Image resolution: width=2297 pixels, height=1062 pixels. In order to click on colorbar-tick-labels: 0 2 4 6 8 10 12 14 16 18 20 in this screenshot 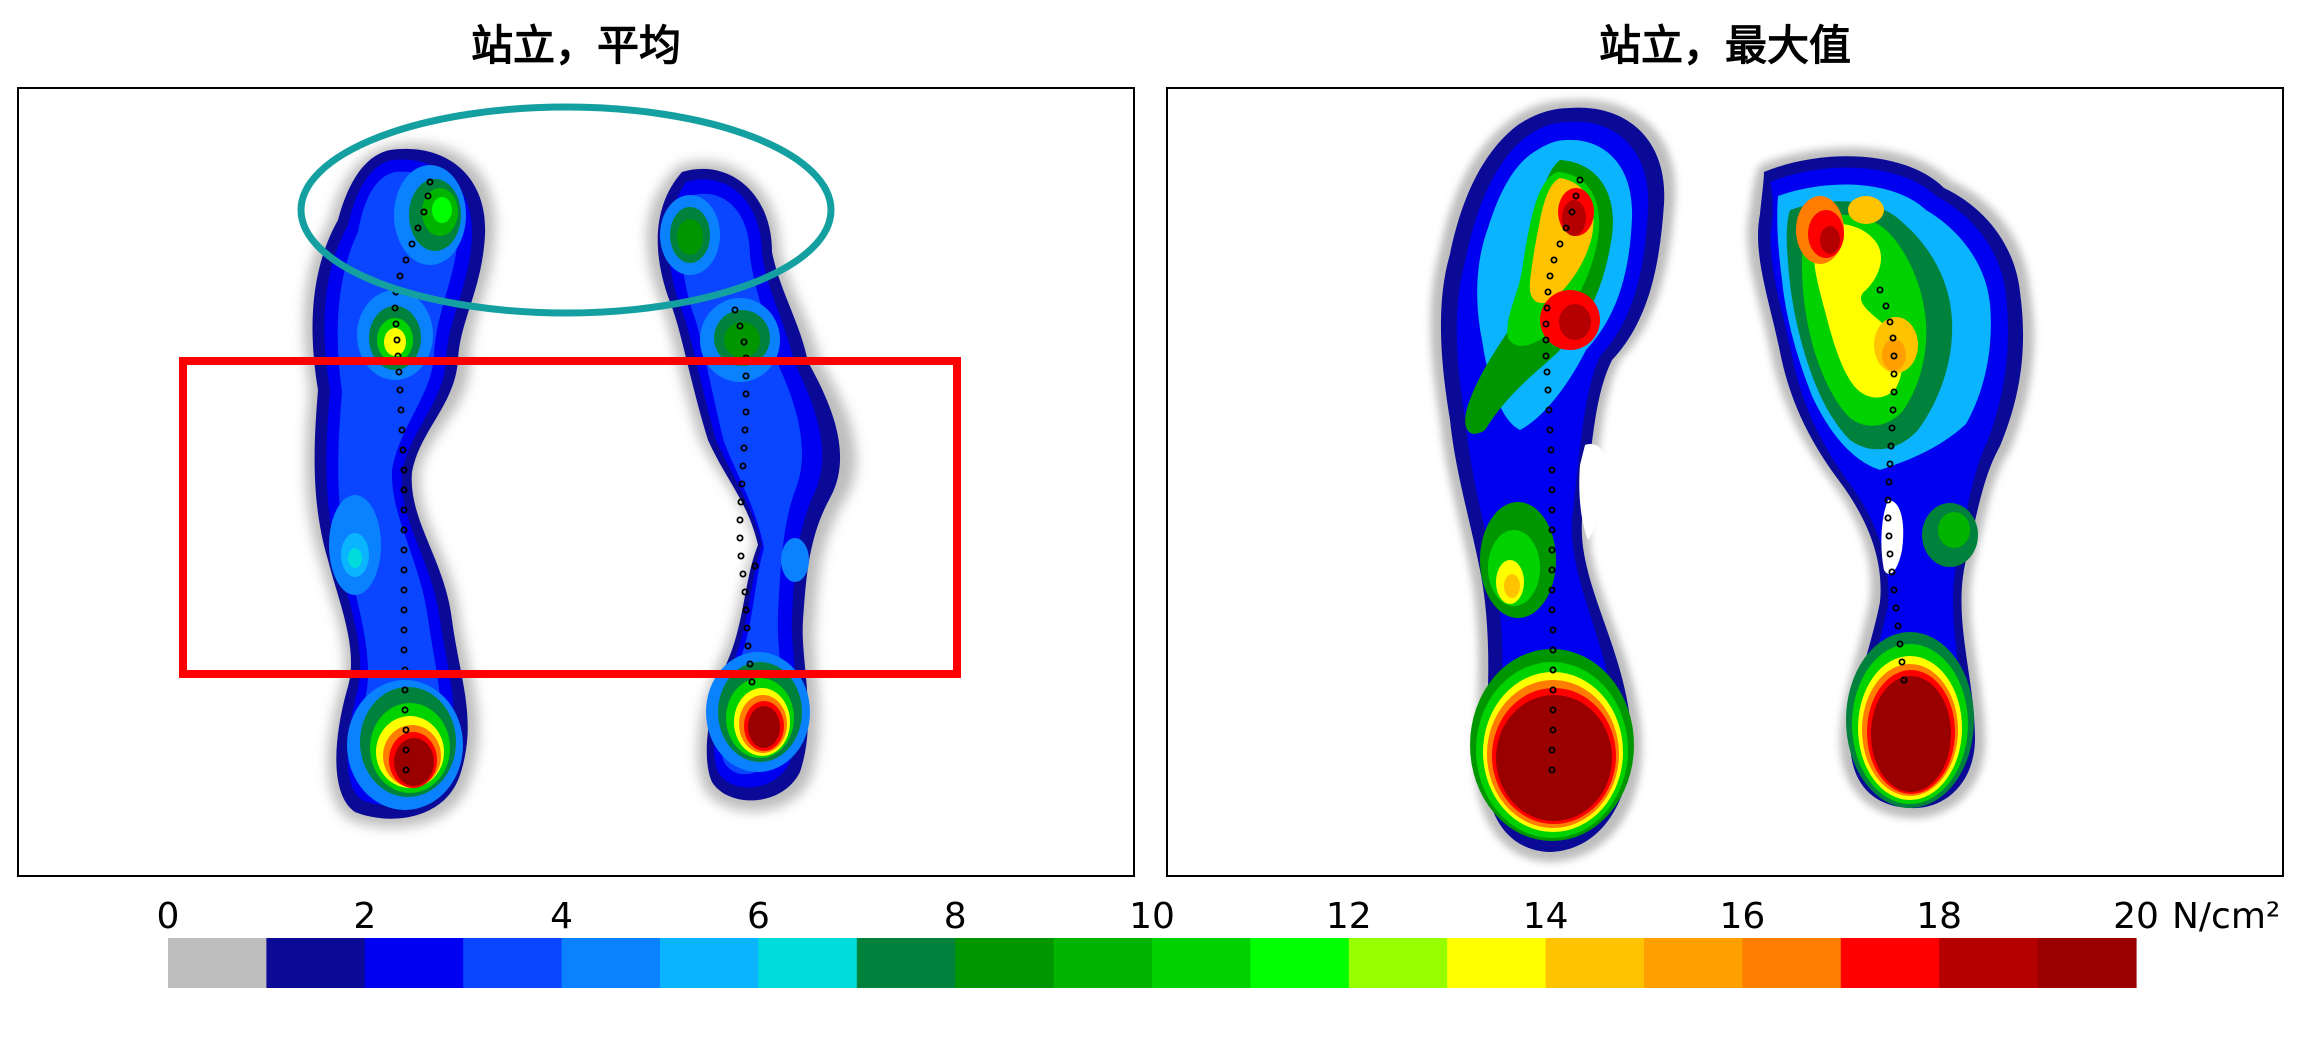, I will do `click(1158, 916)`.